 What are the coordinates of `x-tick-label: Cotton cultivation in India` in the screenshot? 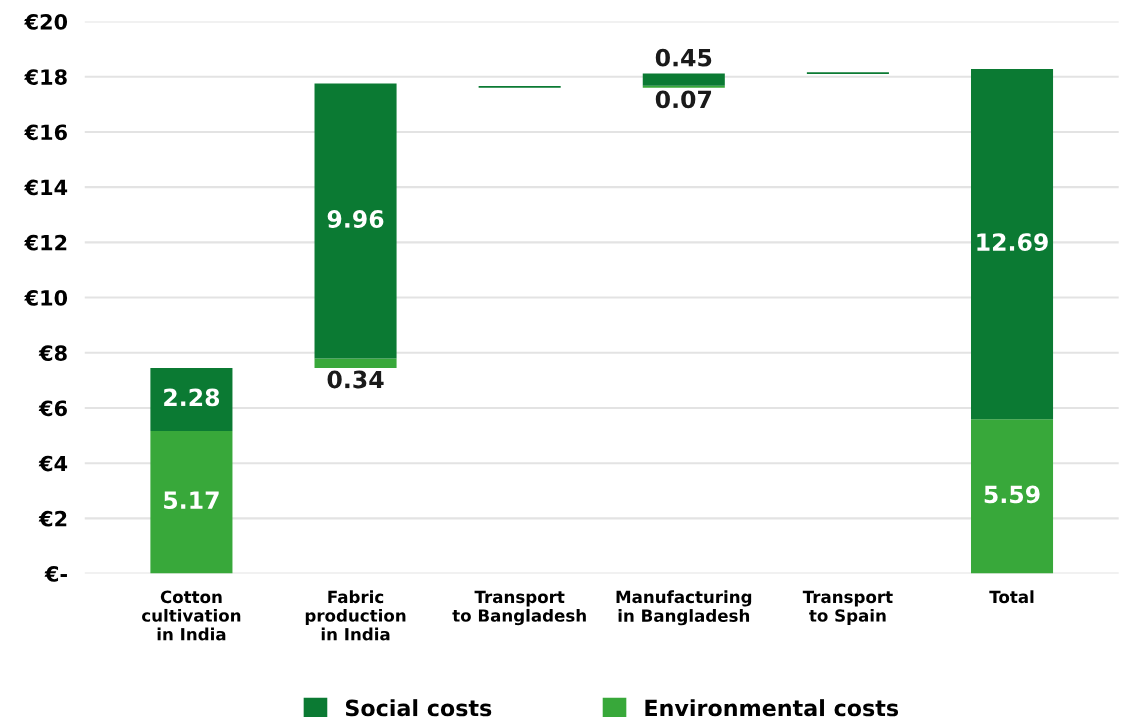 It's located at (191, 615).